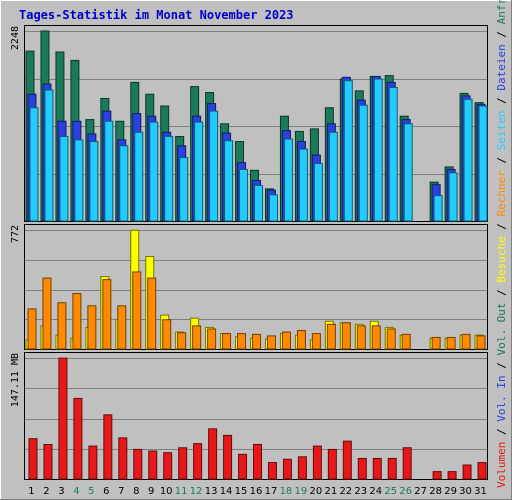  What do you see at coordinates (316, 491) in the screenshot?
I see `x-label-day-20: 20` at bounding box center [316, 491].